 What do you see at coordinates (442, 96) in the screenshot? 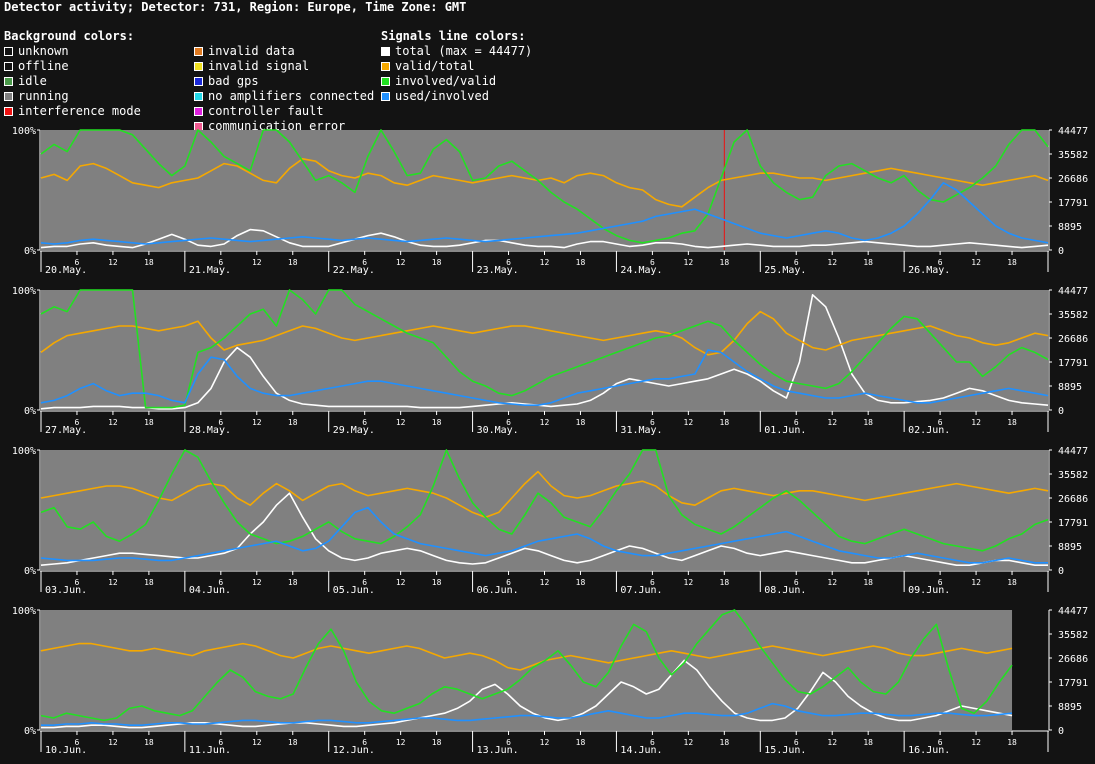
I see `signal-legend-label: used/involved` at bounding box center [442, 96].